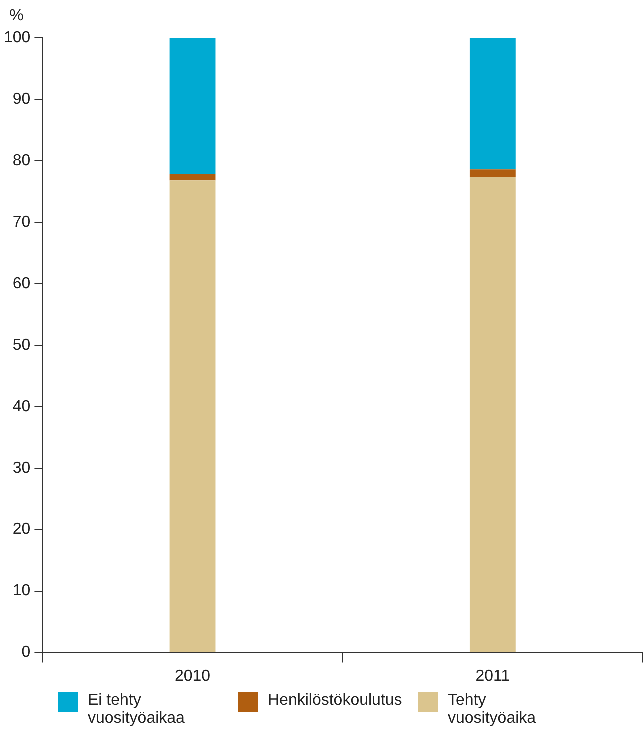 This screenshot has width=643, height=733. What do you see at coordinates (17, 15) in the screenshot?
I see `y-axis-title: %` at bounding box center [17, 15].